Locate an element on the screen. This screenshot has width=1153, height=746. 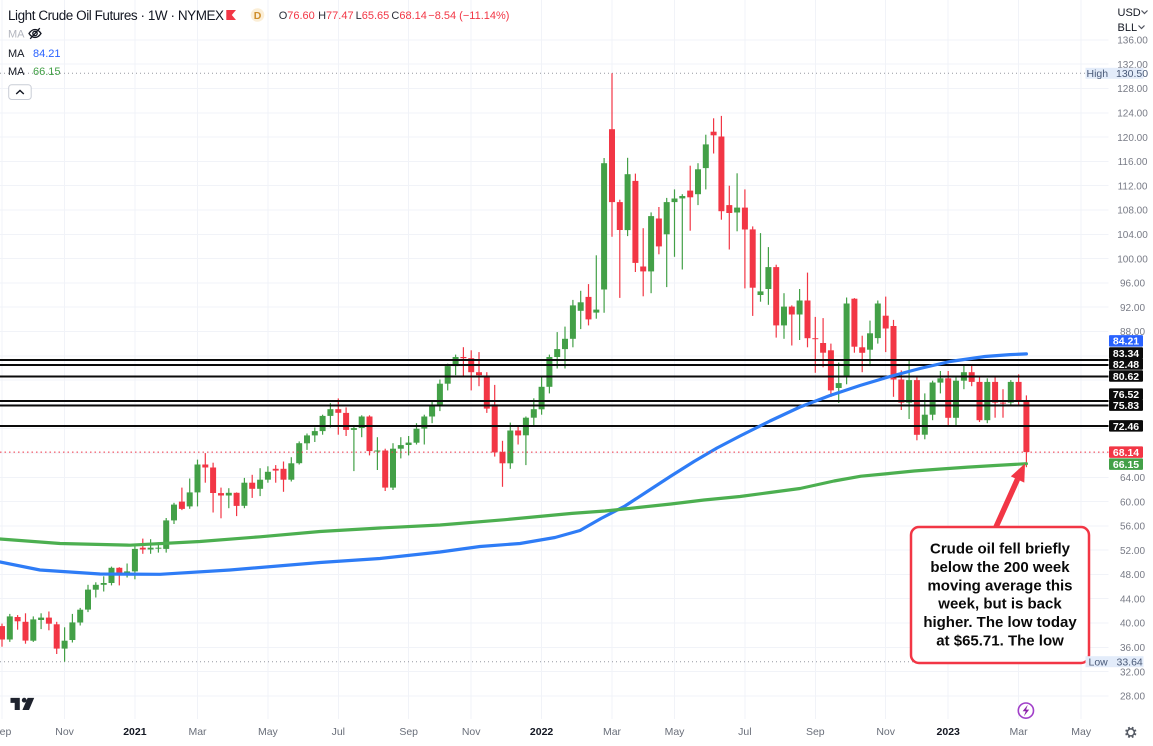
svg-text: 80.62 is located at coordinates (1126, 377).